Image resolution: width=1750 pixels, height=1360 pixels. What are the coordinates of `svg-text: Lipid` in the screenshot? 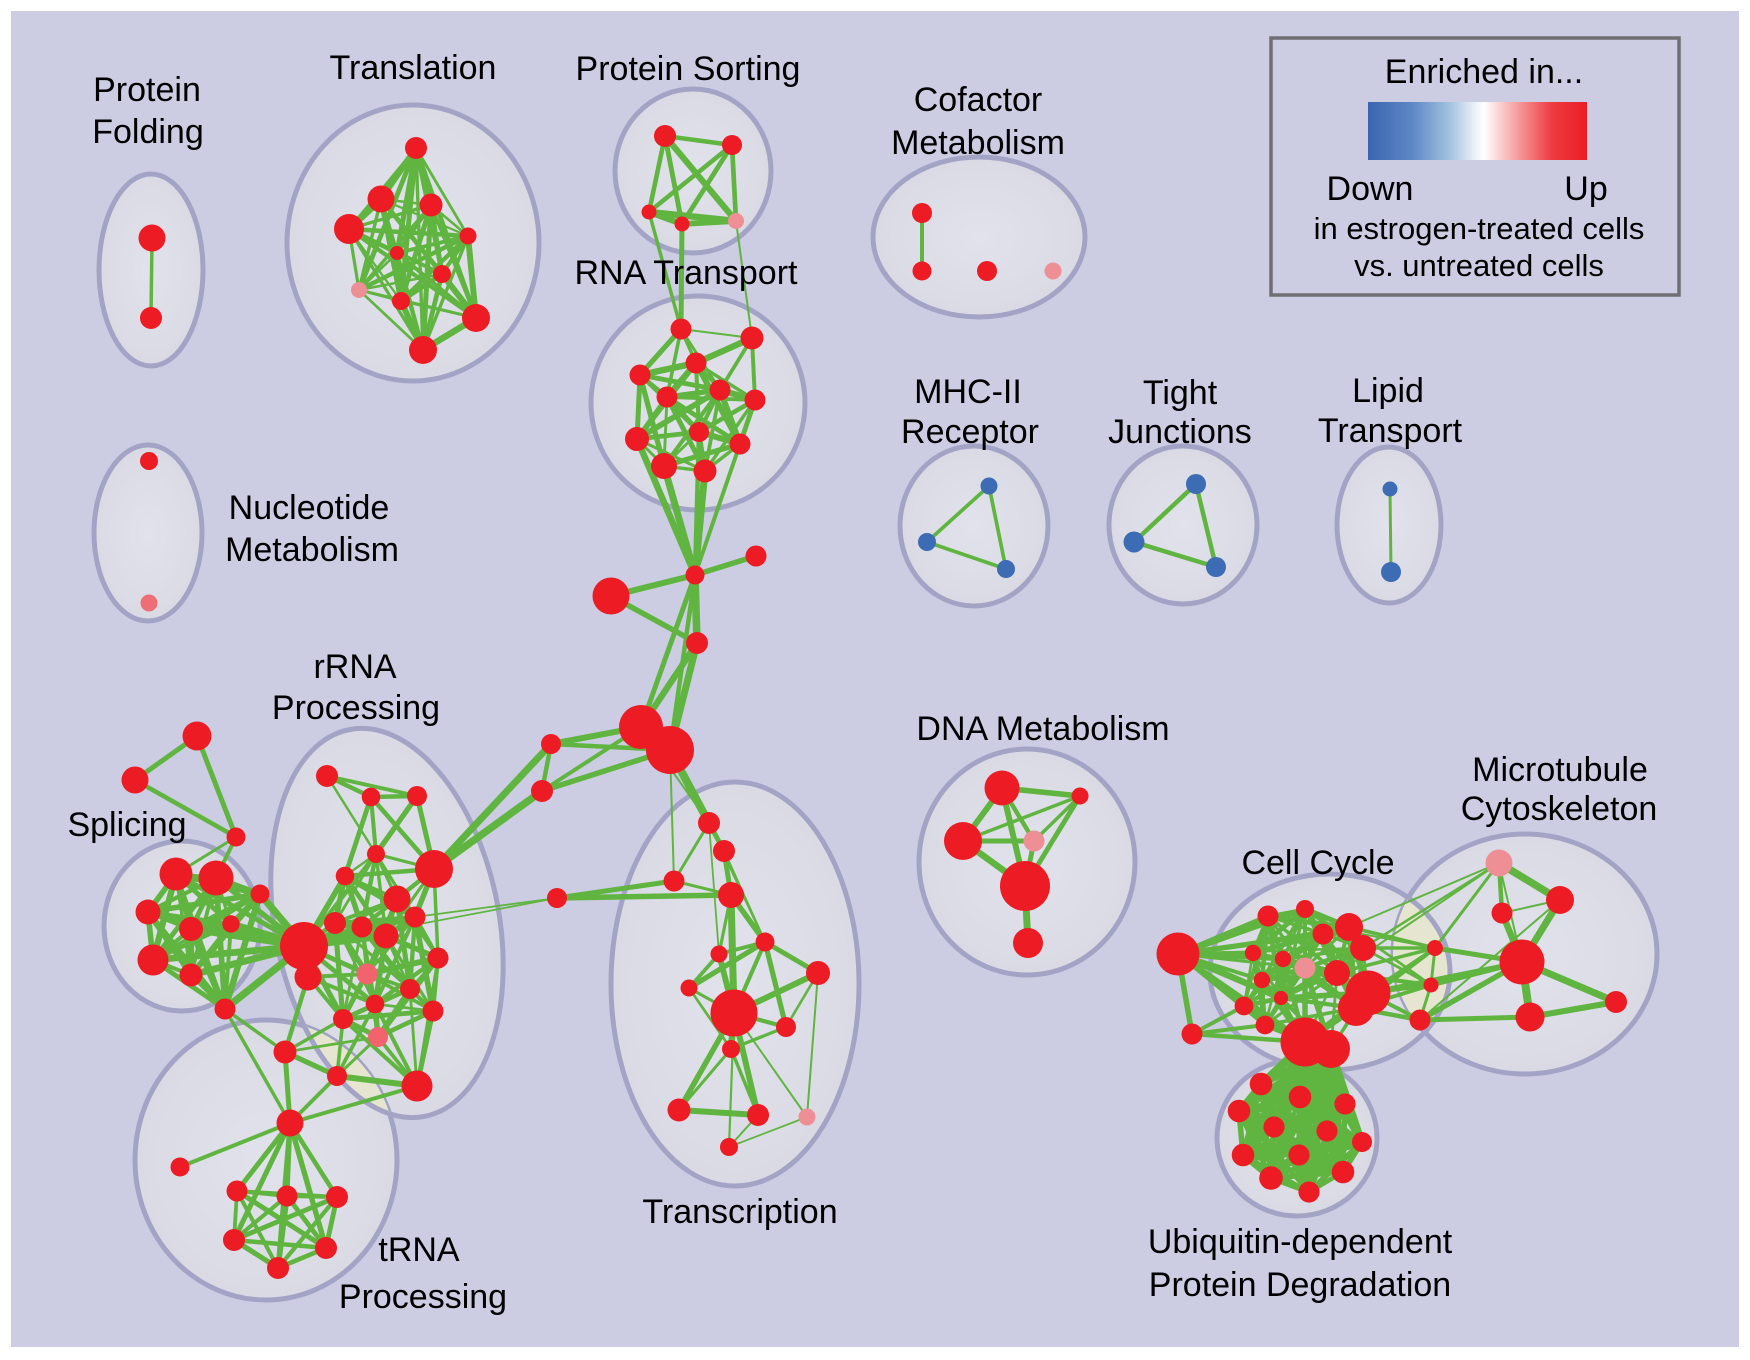 It's located at (1388, 391).